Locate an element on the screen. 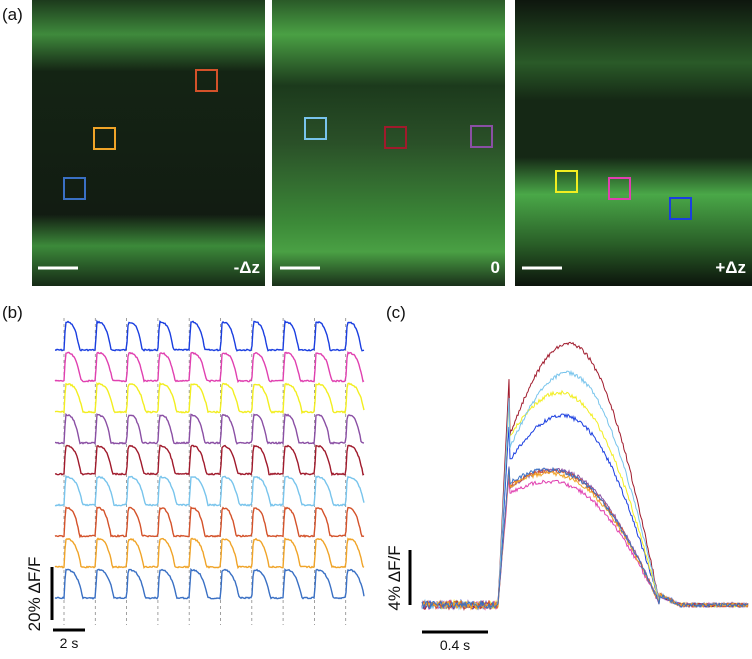 This screenshot has height=659, width=752. scale-label: 0.4 s is located at coordinates (455, 645).